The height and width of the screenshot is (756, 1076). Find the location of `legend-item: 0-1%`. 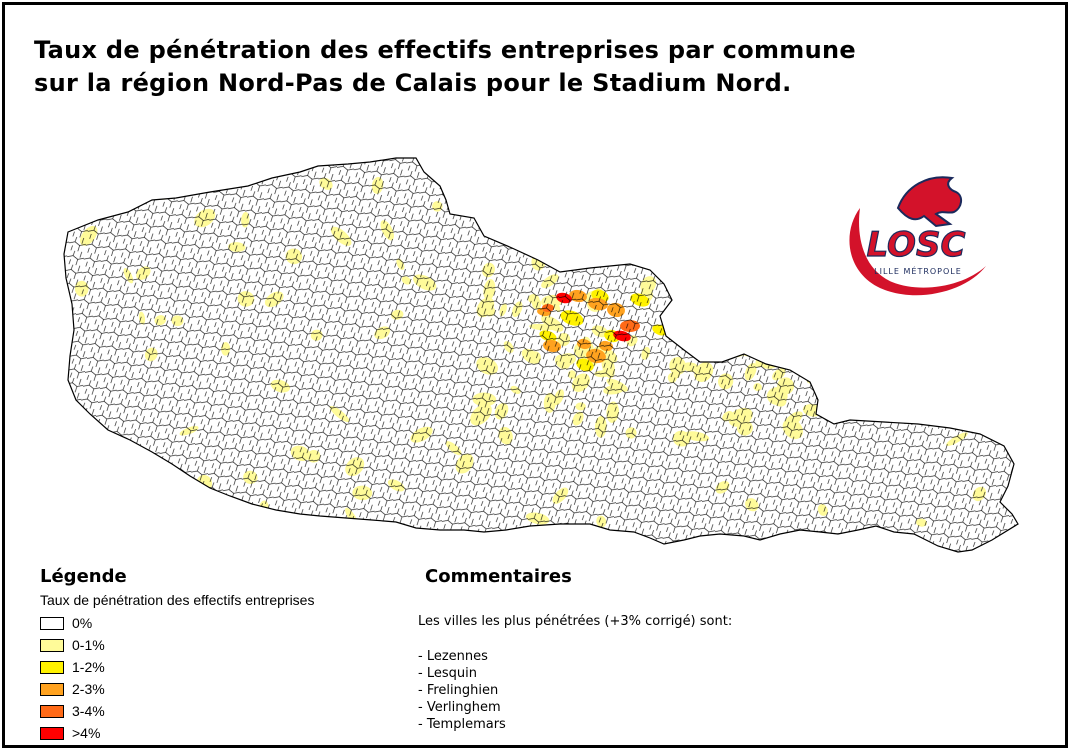

legend-item: 0-1% is located at coordinates (72, 645).